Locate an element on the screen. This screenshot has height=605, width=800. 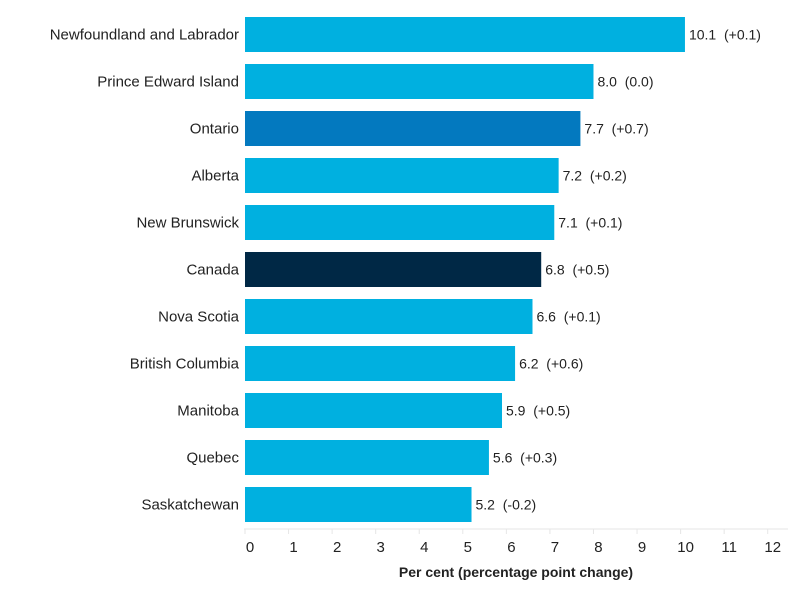
category-label: Prince Edward Island is located at coordinates (168, 82).